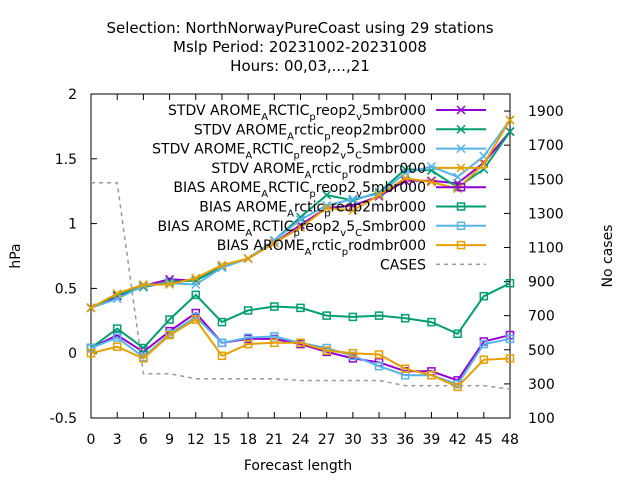 Image resolution: width=640 pixels, height=484 pixels. What do you see at coordinates (248, 440) in the screenshot?
I see `x-tick-label: 18` at bounding box center [248, 440].